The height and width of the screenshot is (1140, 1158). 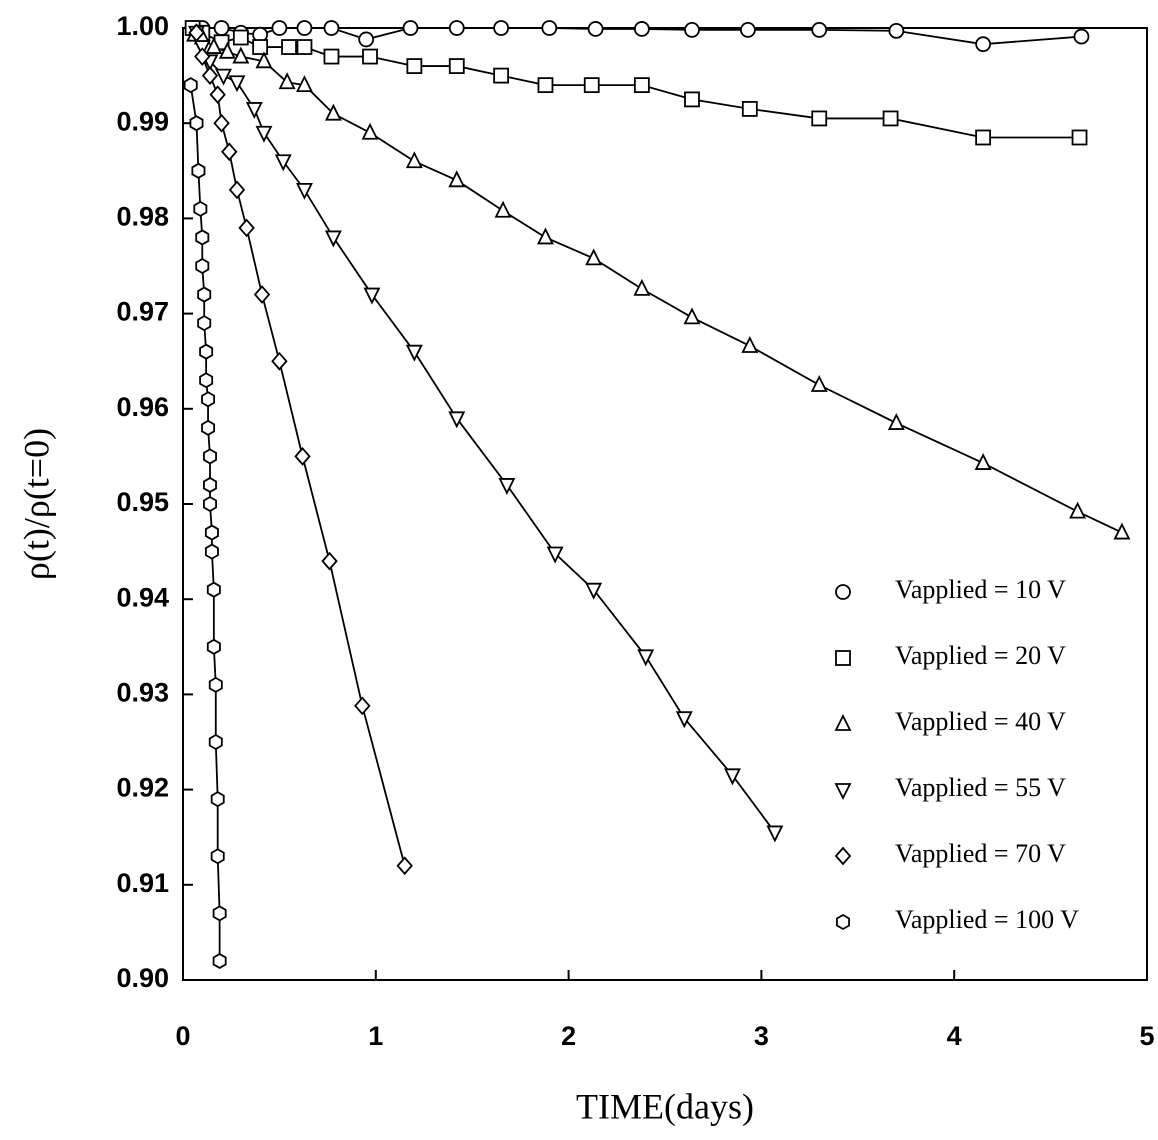 What do you see at coordinates (142, 407) in the screenshot?
I see `y-tick-label: 0.96` at bounding box center [142, 407].